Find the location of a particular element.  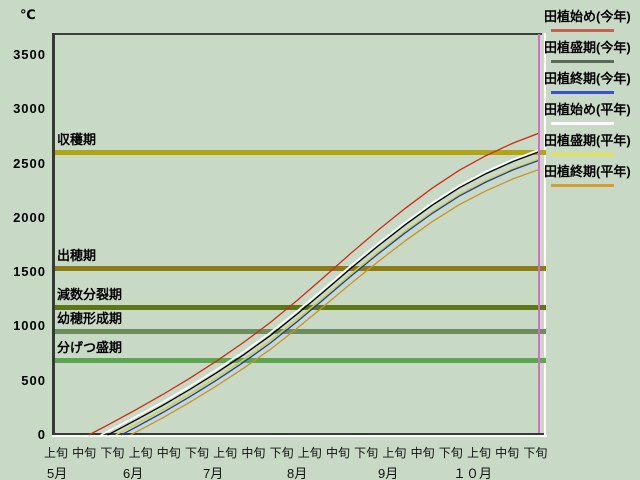

y-axis-tick-label: 500 is located at coordinates (33, 380).